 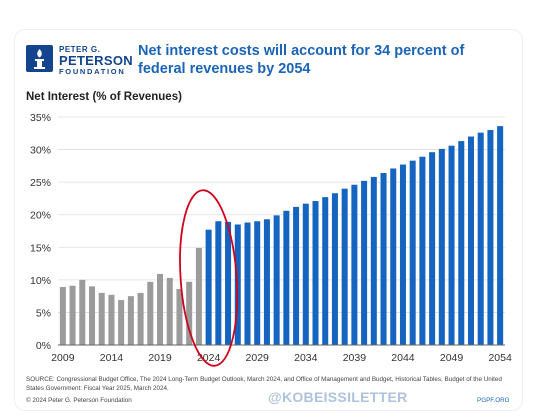 What do you see at coordinates (286, 277) in the screenshot?
I see `bar-2032` at bounding box center [286, 277].